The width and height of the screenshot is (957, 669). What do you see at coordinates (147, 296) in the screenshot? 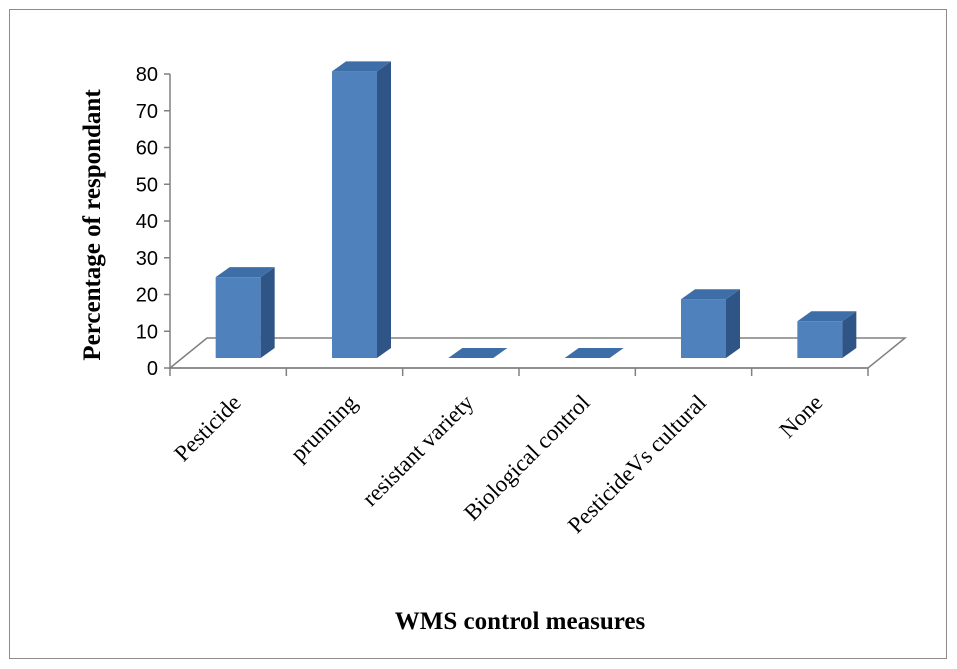
I see `y-tick-label: 20` at bounding box center [147, 296].